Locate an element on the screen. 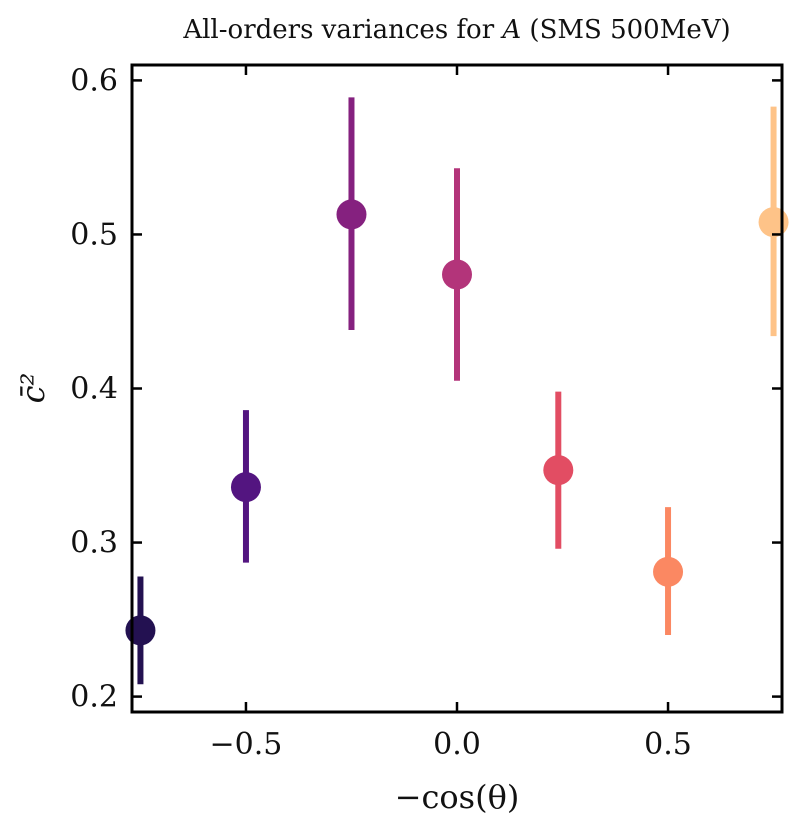 The width and height of the screenshot is (798, 832). x-tick-label: −0.5 is located at coordinates (246, 744).